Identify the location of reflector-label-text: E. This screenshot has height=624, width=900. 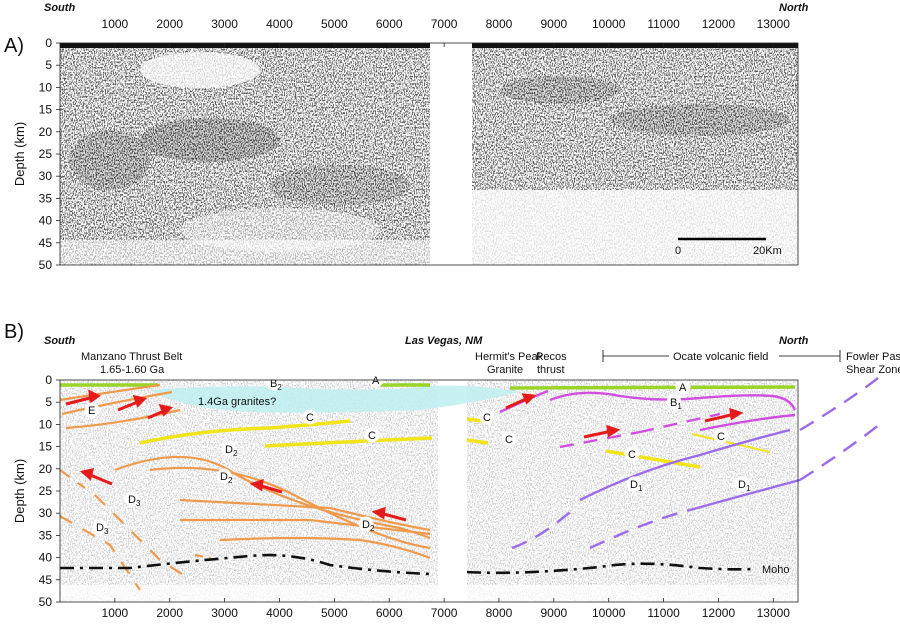
(91, 411).